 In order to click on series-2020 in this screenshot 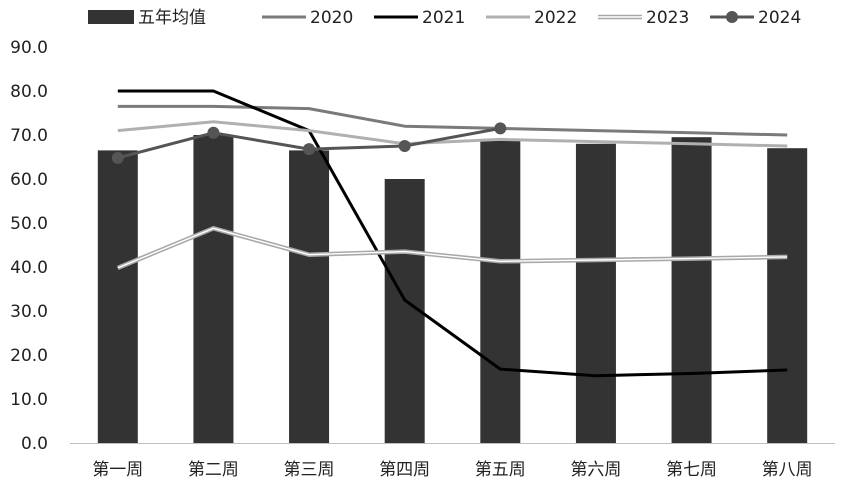, I will do `click(452, 120)`.